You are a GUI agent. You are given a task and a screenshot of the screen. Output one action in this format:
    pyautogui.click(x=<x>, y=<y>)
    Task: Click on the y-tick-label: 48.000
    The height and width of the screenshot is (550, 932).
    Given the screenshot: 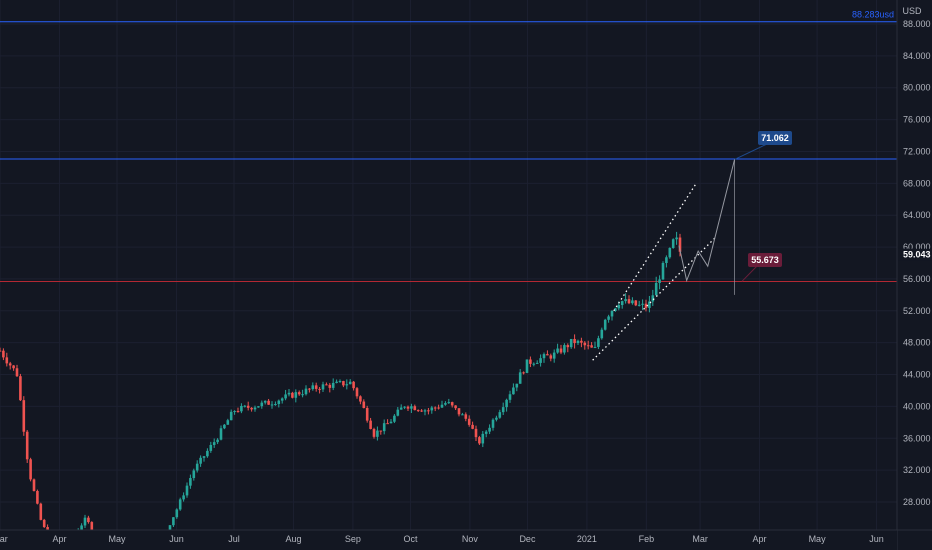 What is the action you would take?
    pyautogui.click(x=917, y=343)
    